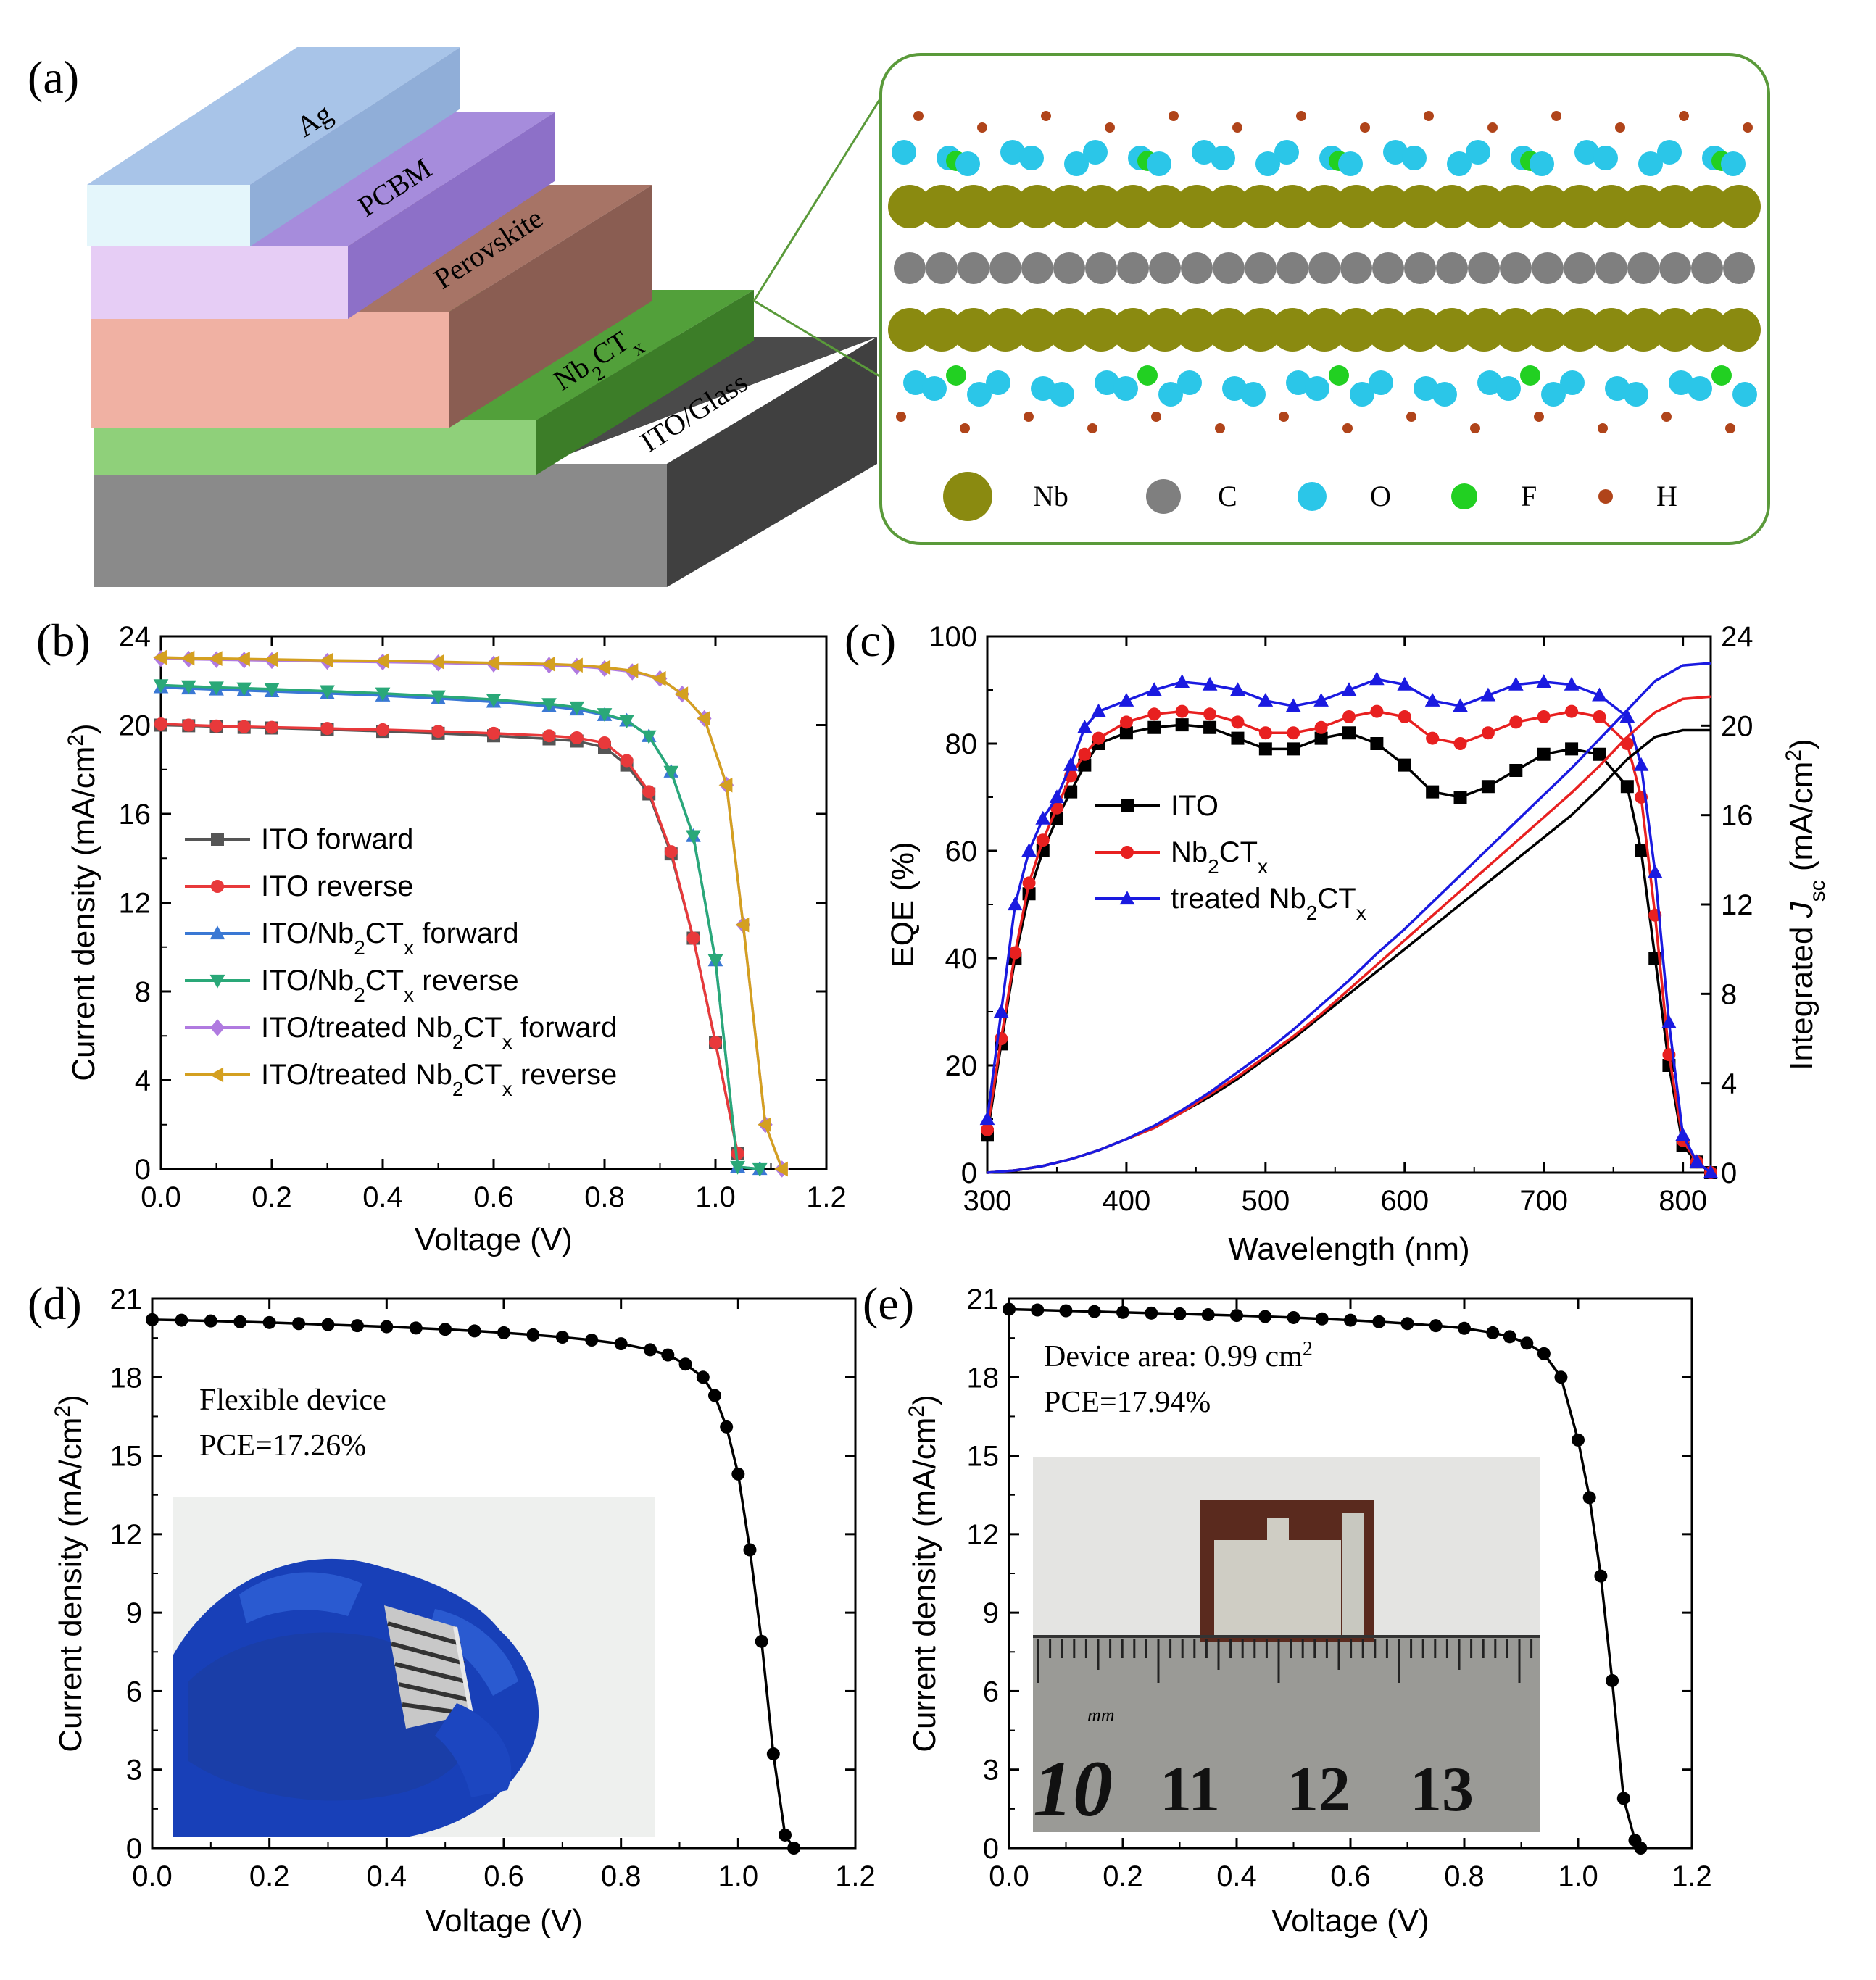 This screenshot has width=1876, height=1980. Describe the element at coordinates (428, 1667) in the screenshot. I see `flexible-device-roll` at that location.